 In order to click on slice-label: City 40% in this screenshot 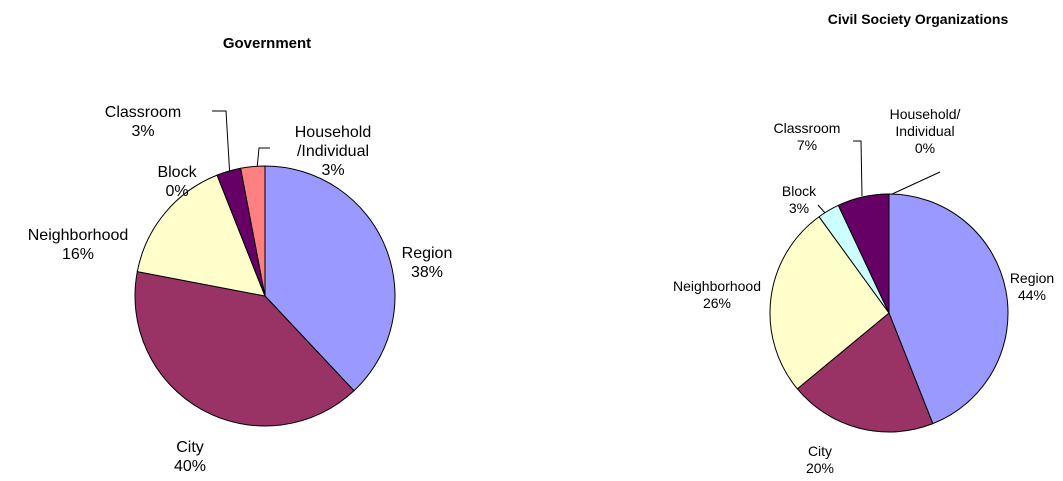, I will do `click(190, 457)`.